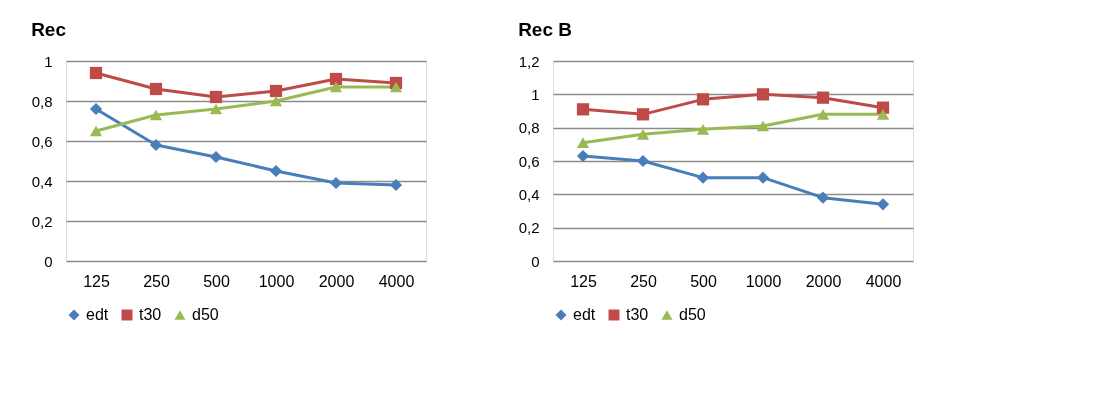 This screenshot has width=1097, height=415. What do you see at coordinates (545, 29) in the screenshot?
I see `chart-title: Rec B` at bounding box center [545, 29].